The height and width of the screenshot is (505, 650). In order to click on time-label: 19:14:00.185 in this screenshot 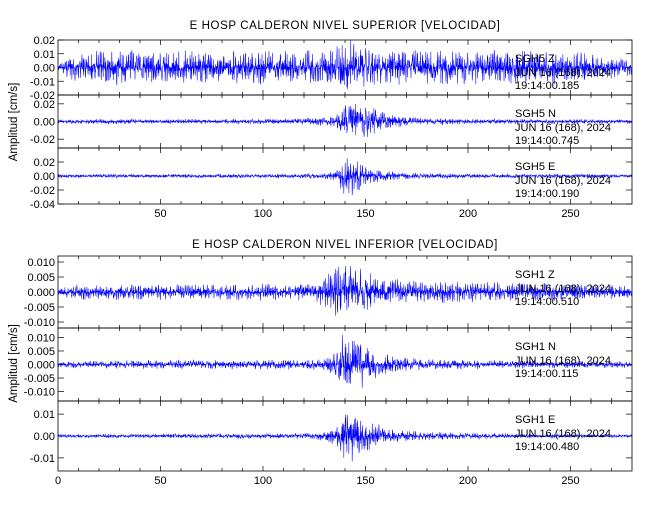, I will do `click(547, 86)`.